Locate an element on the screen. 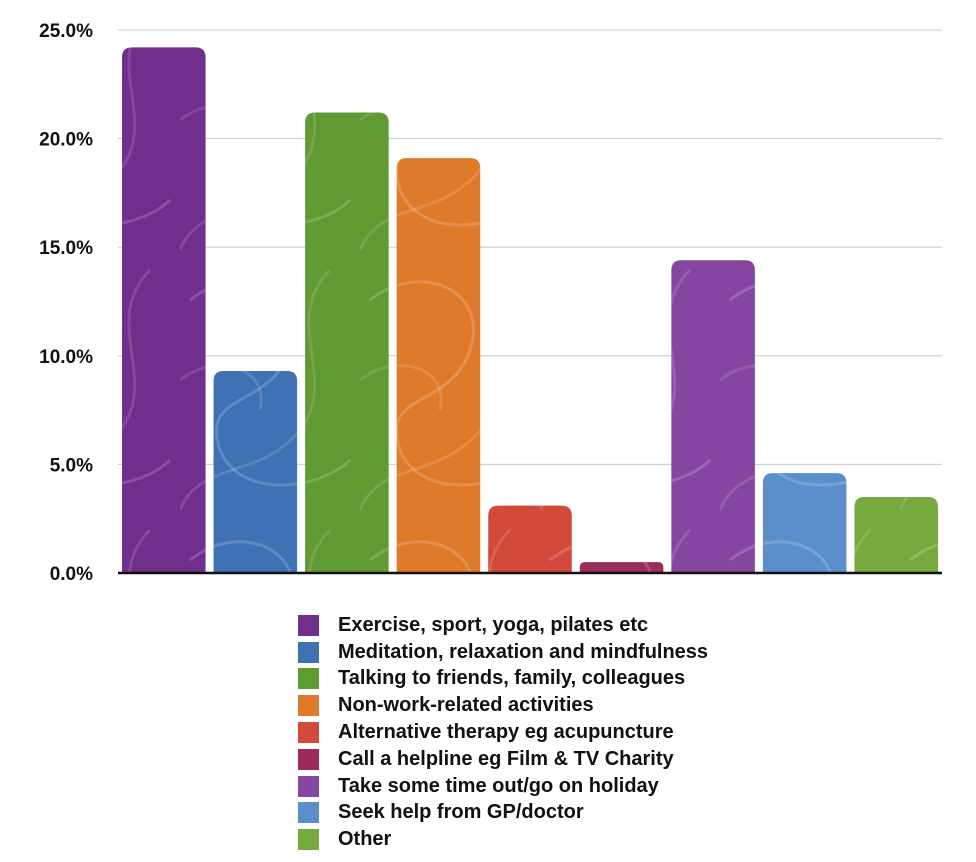 Image resolution: width=976 pixels, height=862 pixels. legend-item: Alternative therapy eg acupuncture is located at coordinates (503, 732).